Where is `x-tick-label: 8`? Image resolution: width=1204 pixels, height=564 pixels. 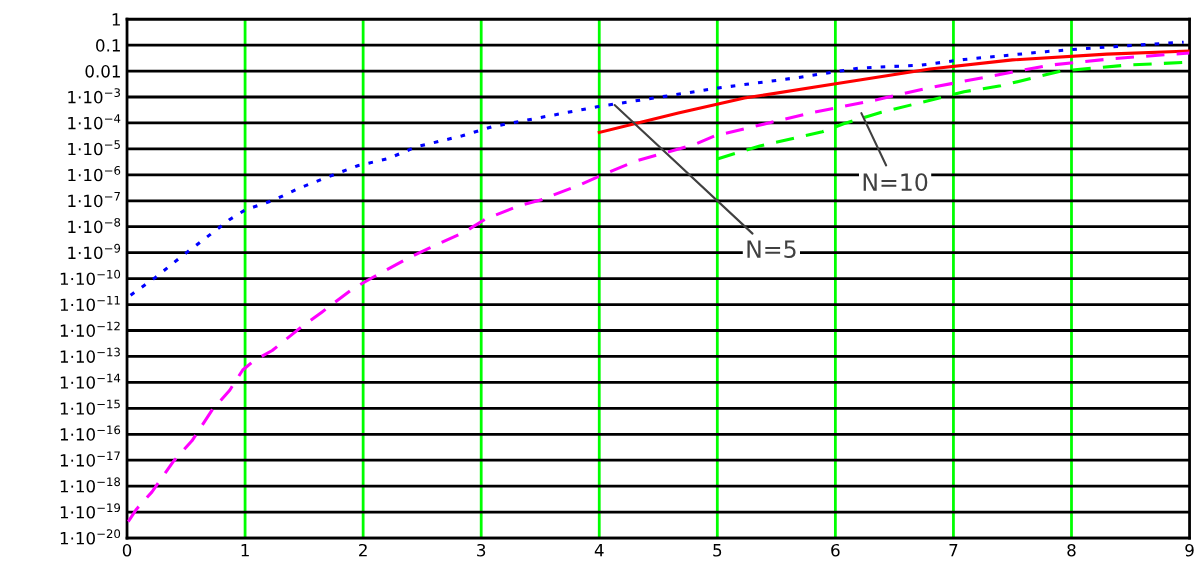 x-tick-label: 8 is located at coordinates (1071, 550).